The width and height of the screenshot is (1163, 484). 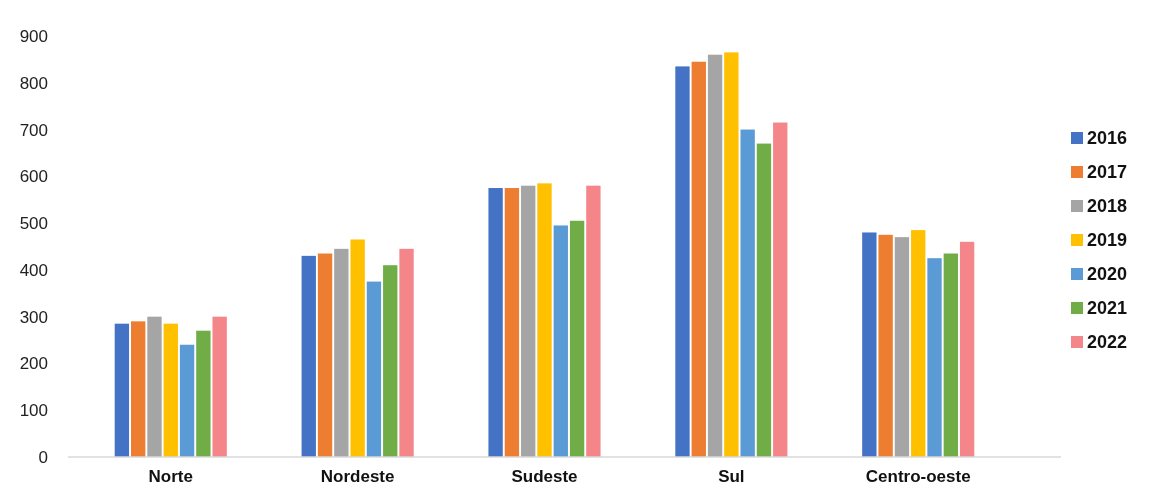 I want to click on y-tick-label: 800, so click(x=33, y=83).